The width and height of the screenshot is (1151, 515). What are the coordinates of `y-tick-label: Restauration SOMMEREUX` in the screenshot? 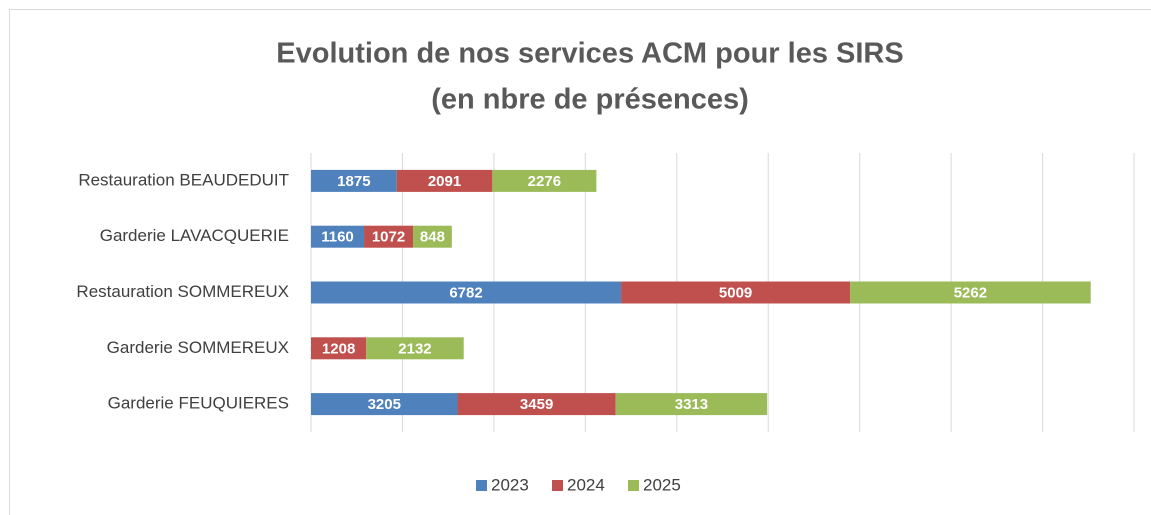 It's located at (182, 291).